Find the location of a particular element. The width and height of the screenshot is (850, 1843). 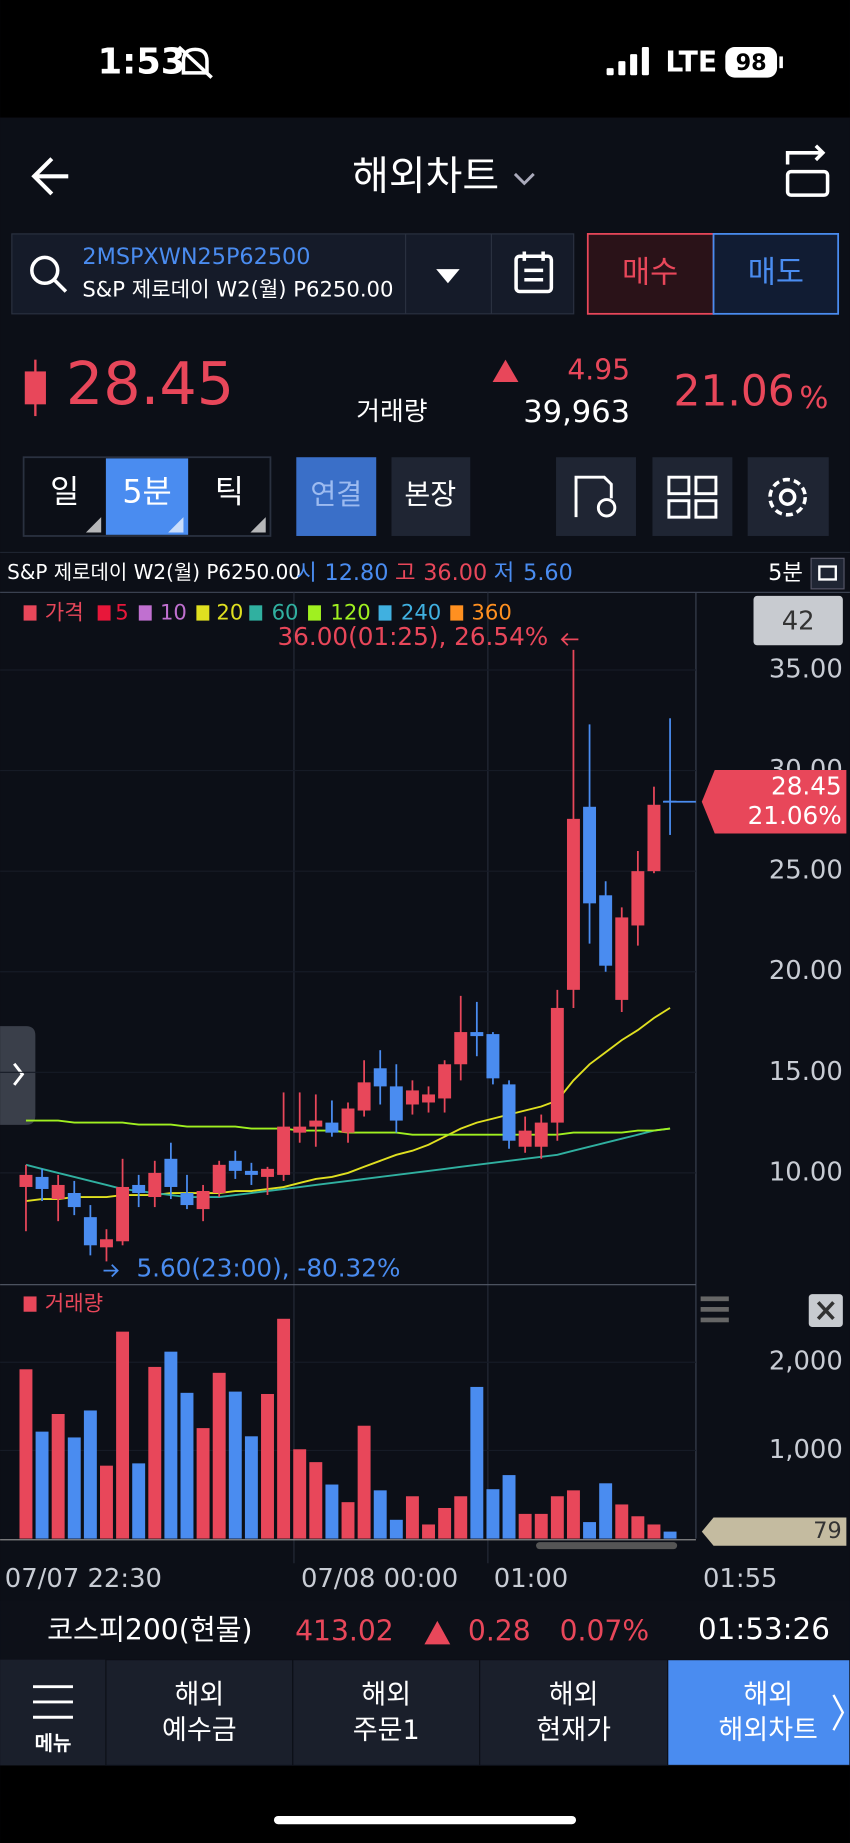

sell-label: 매도 is located at coordinates (776, 272).